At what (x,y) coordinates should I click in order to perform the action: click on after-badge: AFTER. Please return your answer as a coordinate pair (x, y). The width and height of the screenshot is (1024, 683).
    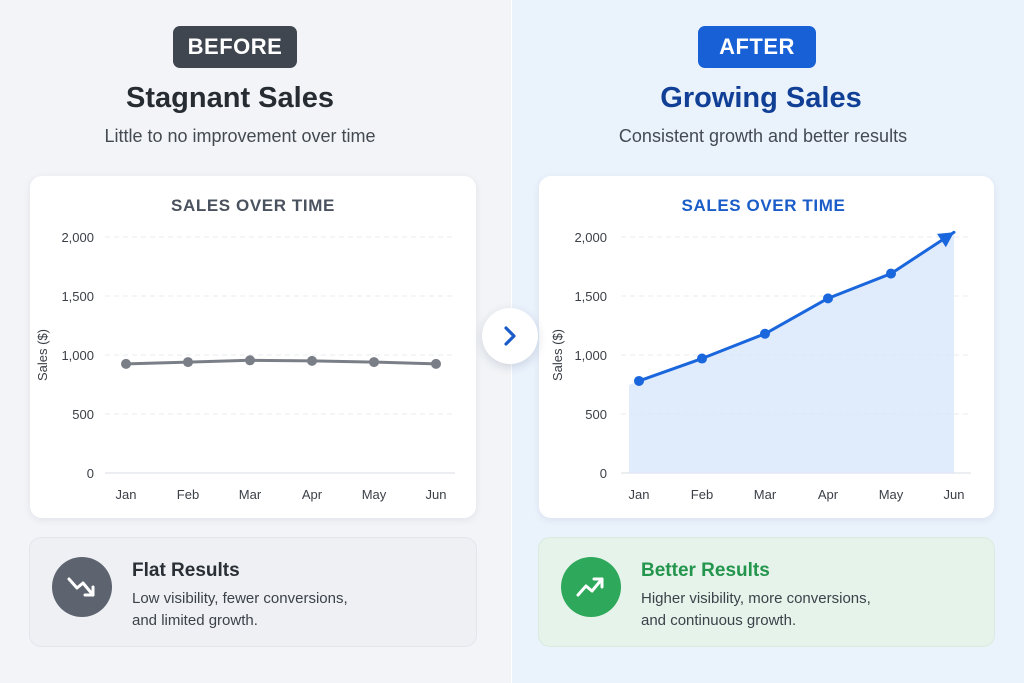
    Looking at the image, I should click on (757, 47).